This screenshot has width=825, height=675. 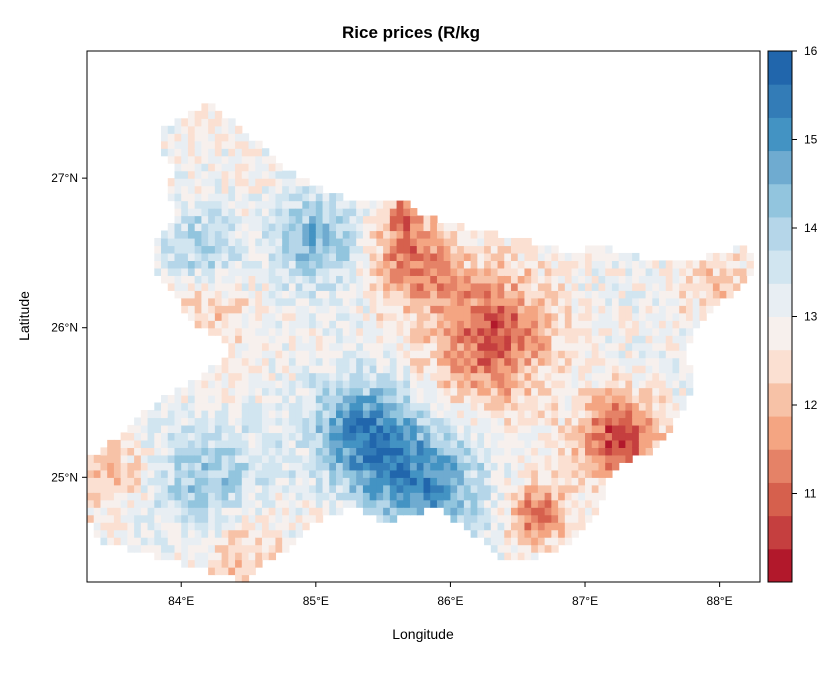 What do you see at coordinates (811, 51) in the screenshot?
I see `colorbar-tick-label: 16` at bounding box center [811, 51].